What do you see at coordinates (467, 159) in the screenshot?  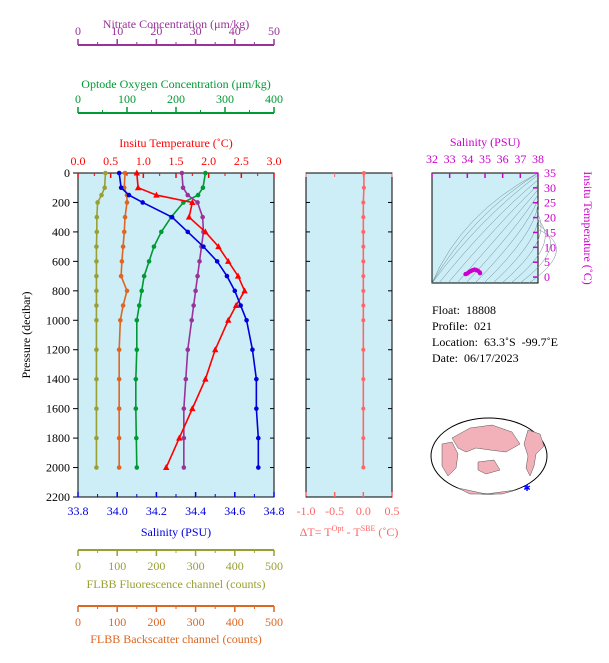 I see `ts-salinity-tick-label: 34` at bounding box center [467, 159].